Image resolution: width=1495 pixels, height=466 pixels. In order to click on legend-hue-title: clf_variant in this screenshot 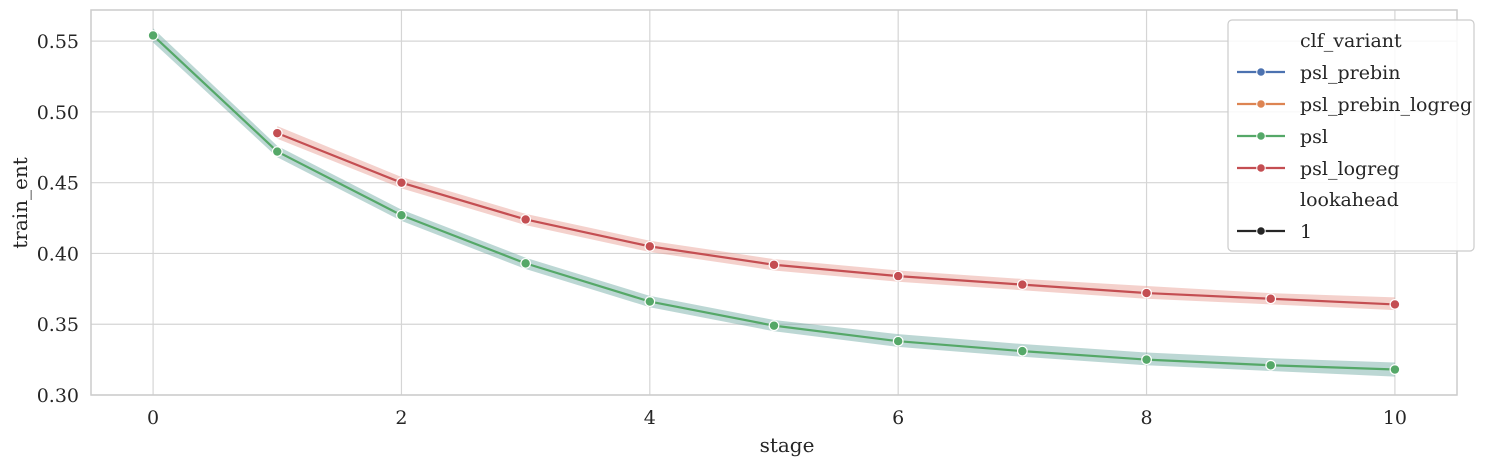, I will do `click(1351, 41)`.